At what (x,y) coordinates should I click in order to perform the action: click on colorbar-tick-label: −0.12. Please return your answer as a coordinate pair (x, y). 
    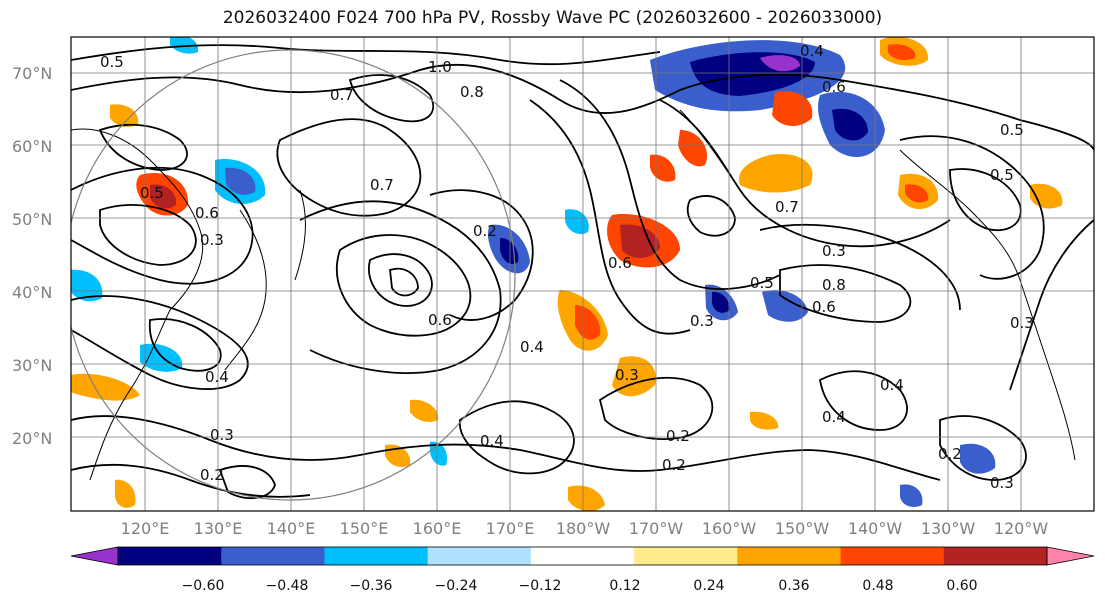
    Looking at the image, I should click on (540, 586).